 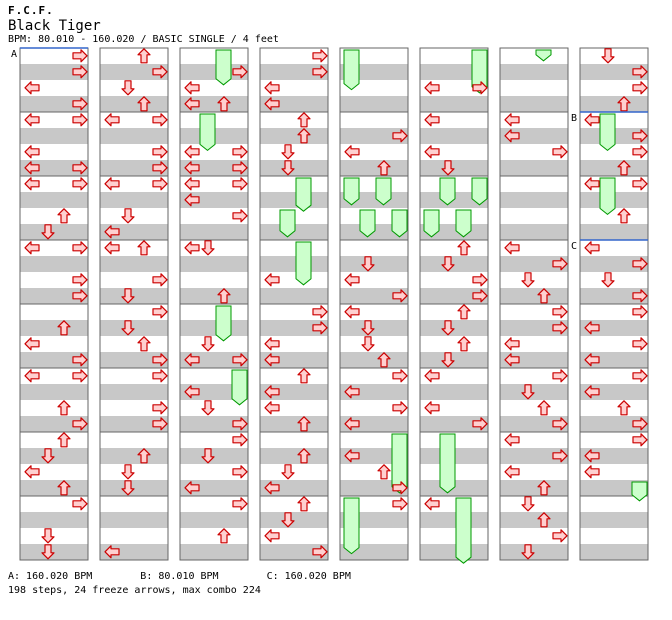 I want to click on chart-column, so click(x=534, y=304).